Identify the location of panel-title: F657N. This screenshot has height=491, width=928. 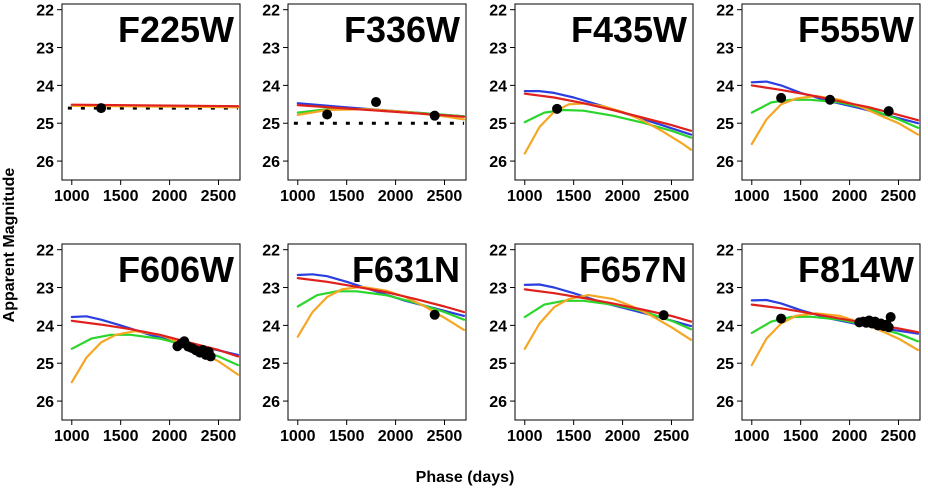
(633, 269).